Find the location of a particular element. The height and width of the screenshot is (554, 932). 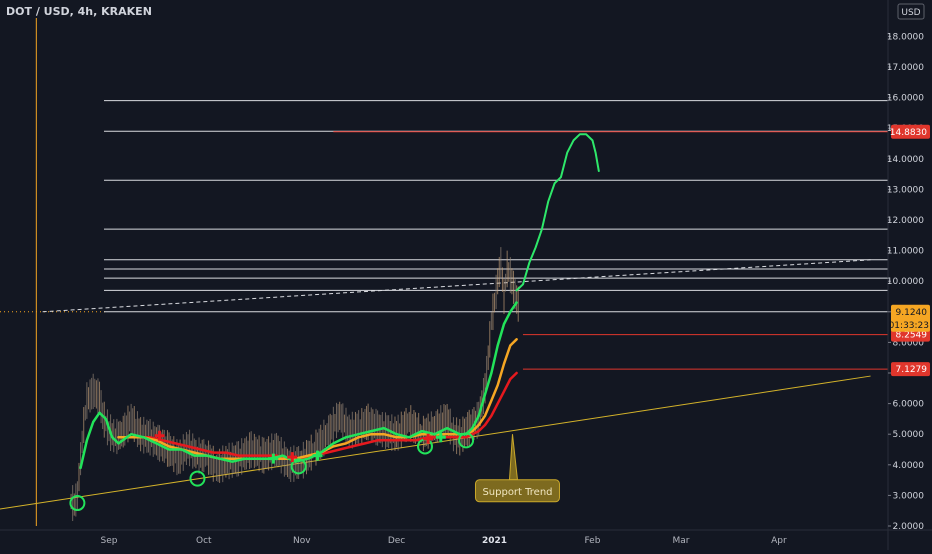

y-tick-label: 12.0000 is located at coordinates (905, 221).